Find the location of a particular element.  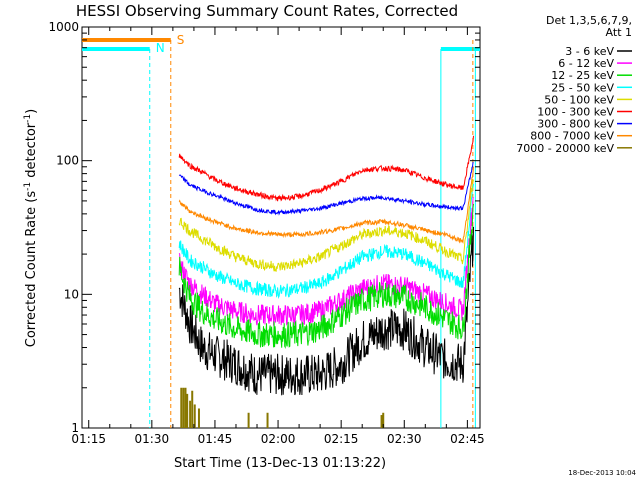

x-tick-label: 02:30 is located at coordinates (404, 439).